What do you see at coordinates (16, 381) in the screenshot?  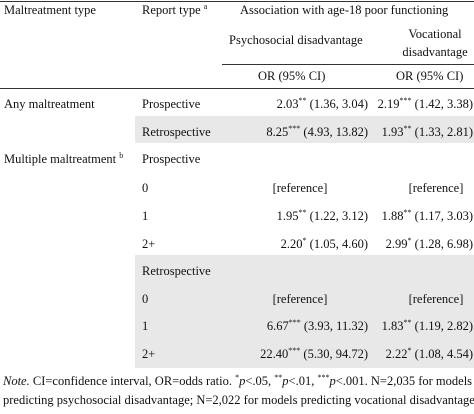 I see `note-text: Note.` at bounding box center [16, 381].